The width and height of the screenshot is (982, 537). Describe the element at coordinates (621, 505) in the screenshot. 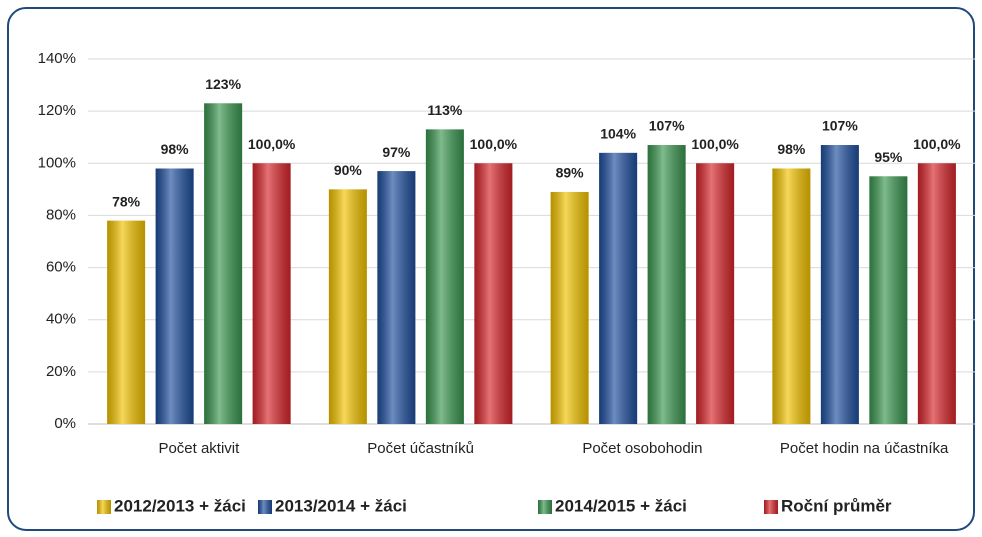

I see `legend-label: 2014/2015 + žáci` at that location.